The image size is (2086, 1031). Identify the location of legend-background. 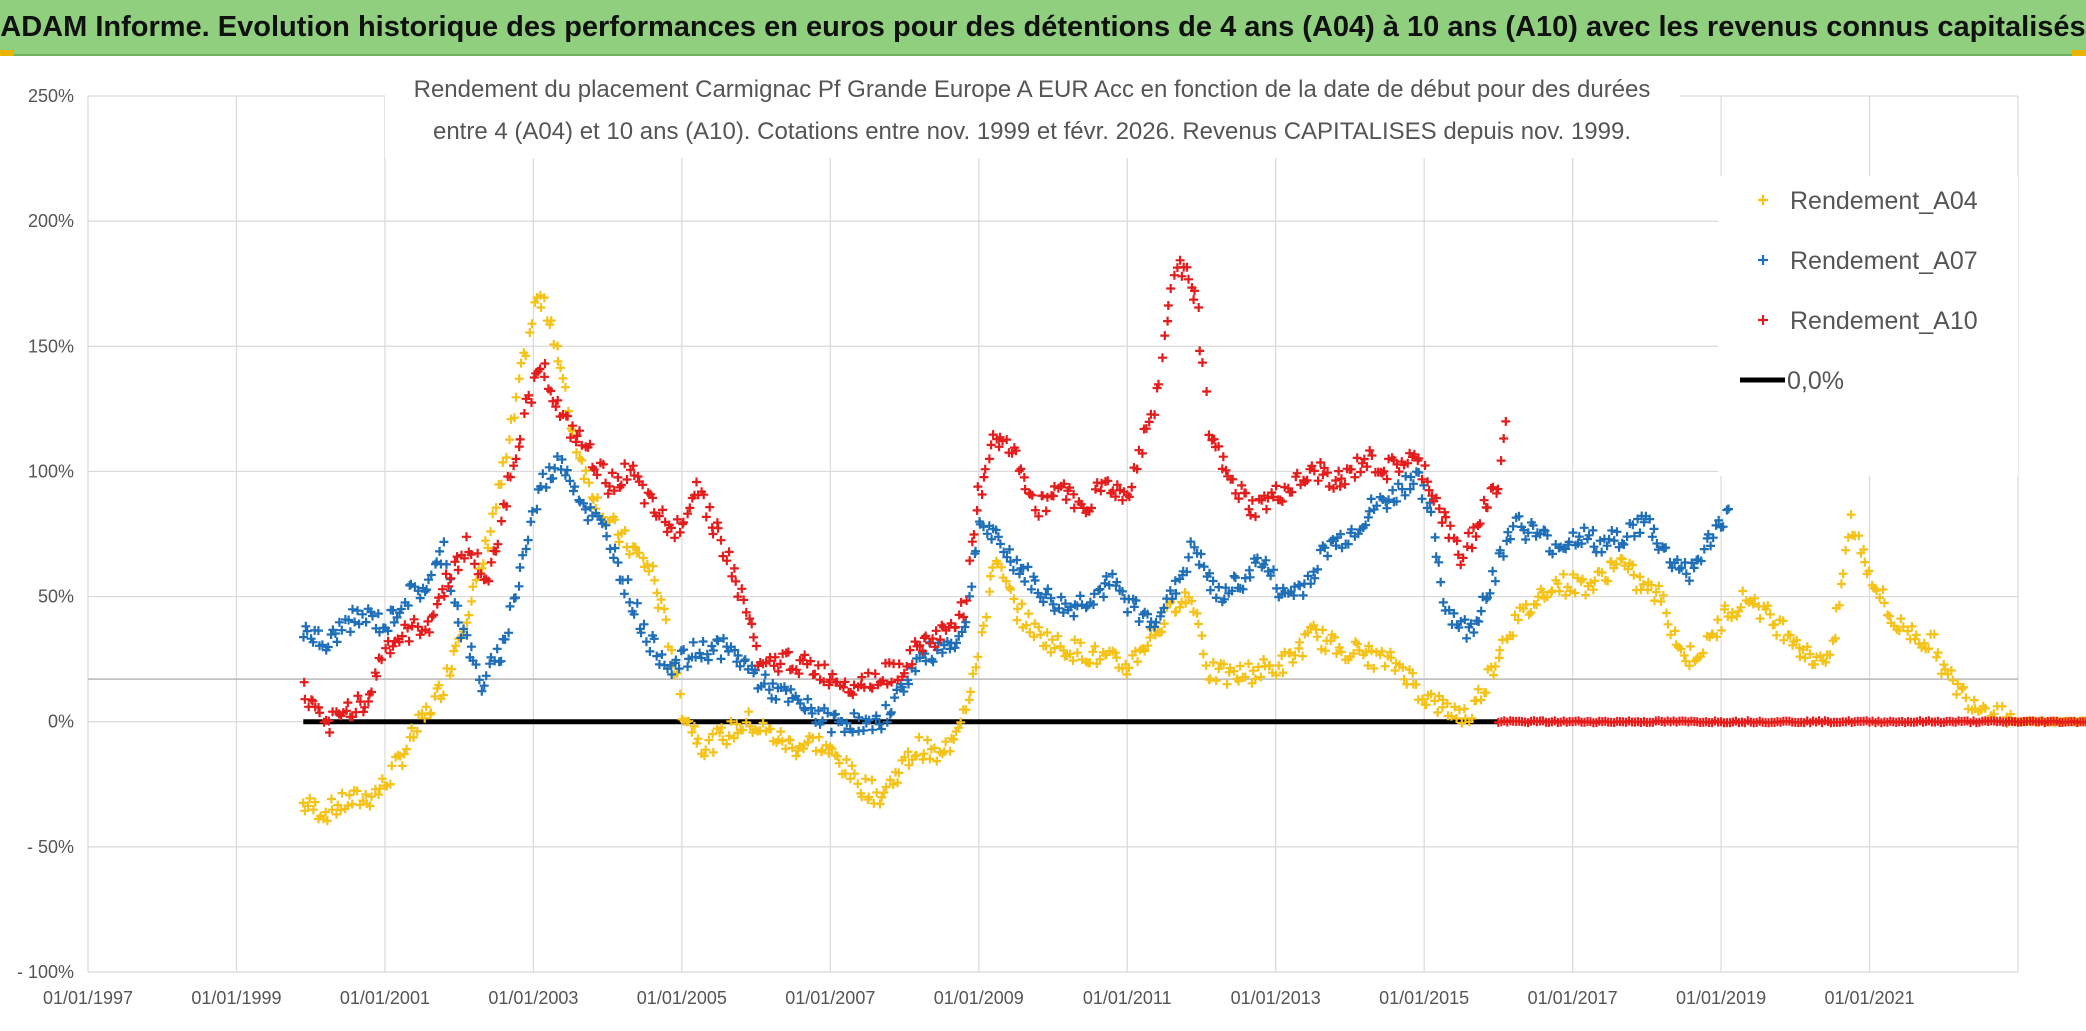
(1868, 326).